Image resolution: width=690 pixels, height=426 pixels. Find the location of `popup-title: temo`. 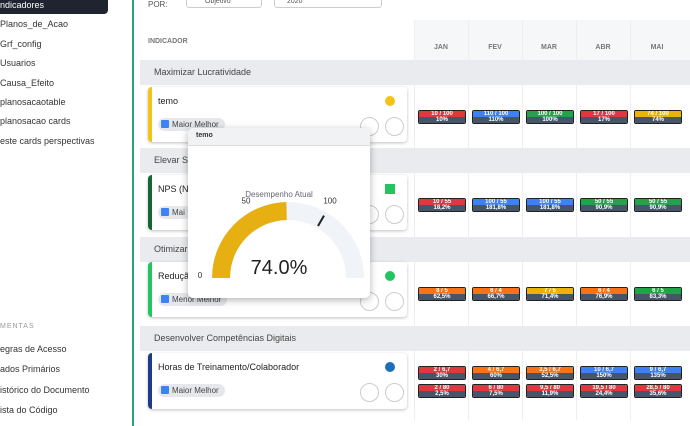

popup-title: temo is located at coordinates (204, 135).